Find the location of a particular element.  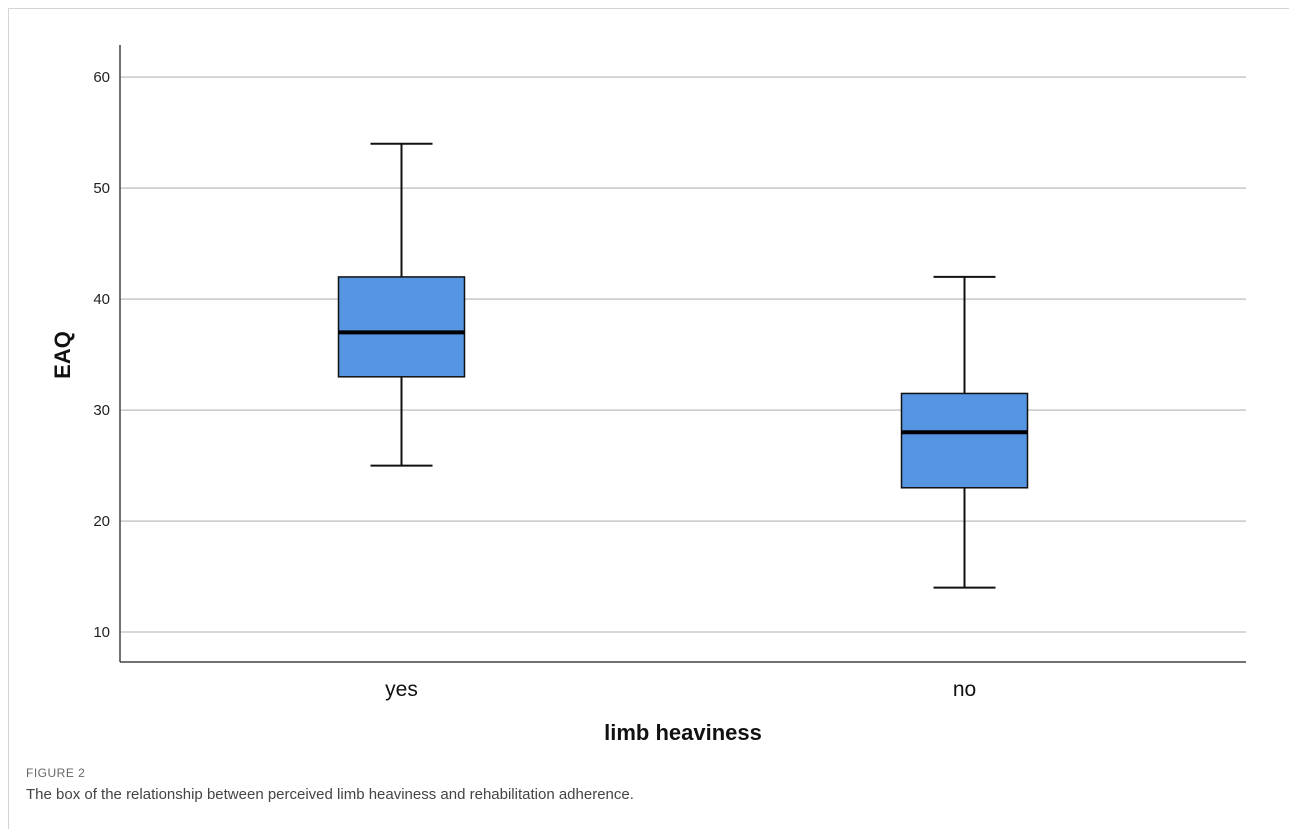

figure-label: FIGURE 2 is located at coordinates (56, 773).